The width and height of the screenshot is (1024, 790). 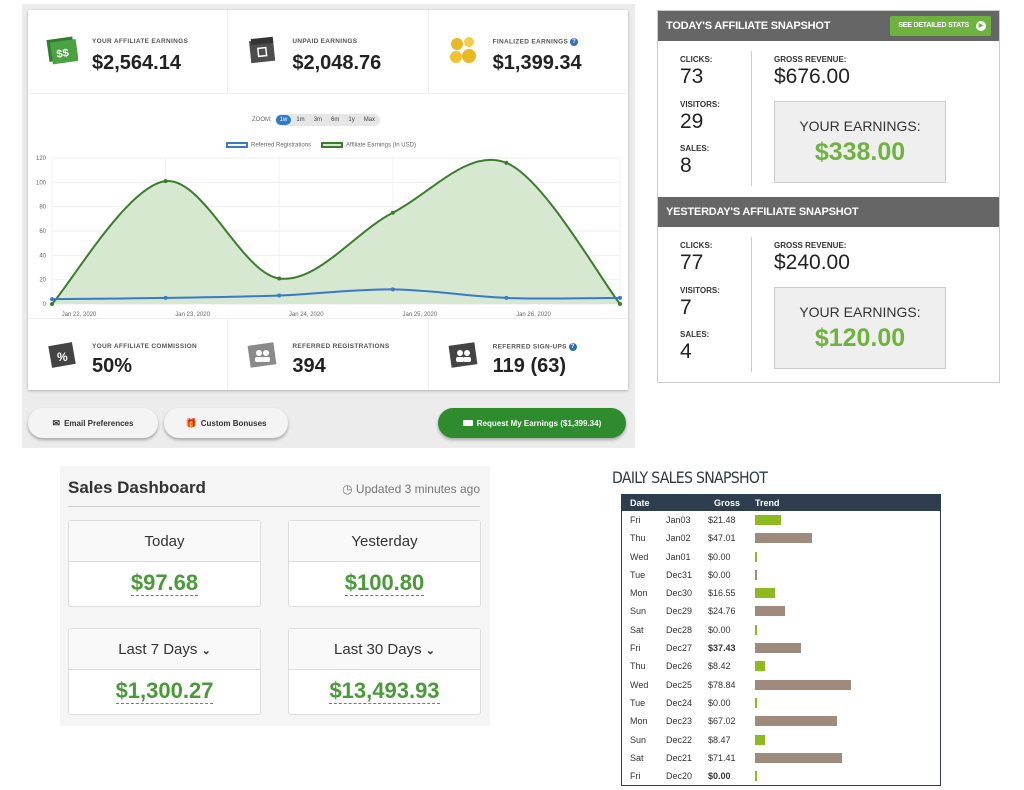 I want to click on yesterday-snapshot-title: YESTERDAY'S AFFILIATE SNAPSHOT, so click(x=762, y=212).